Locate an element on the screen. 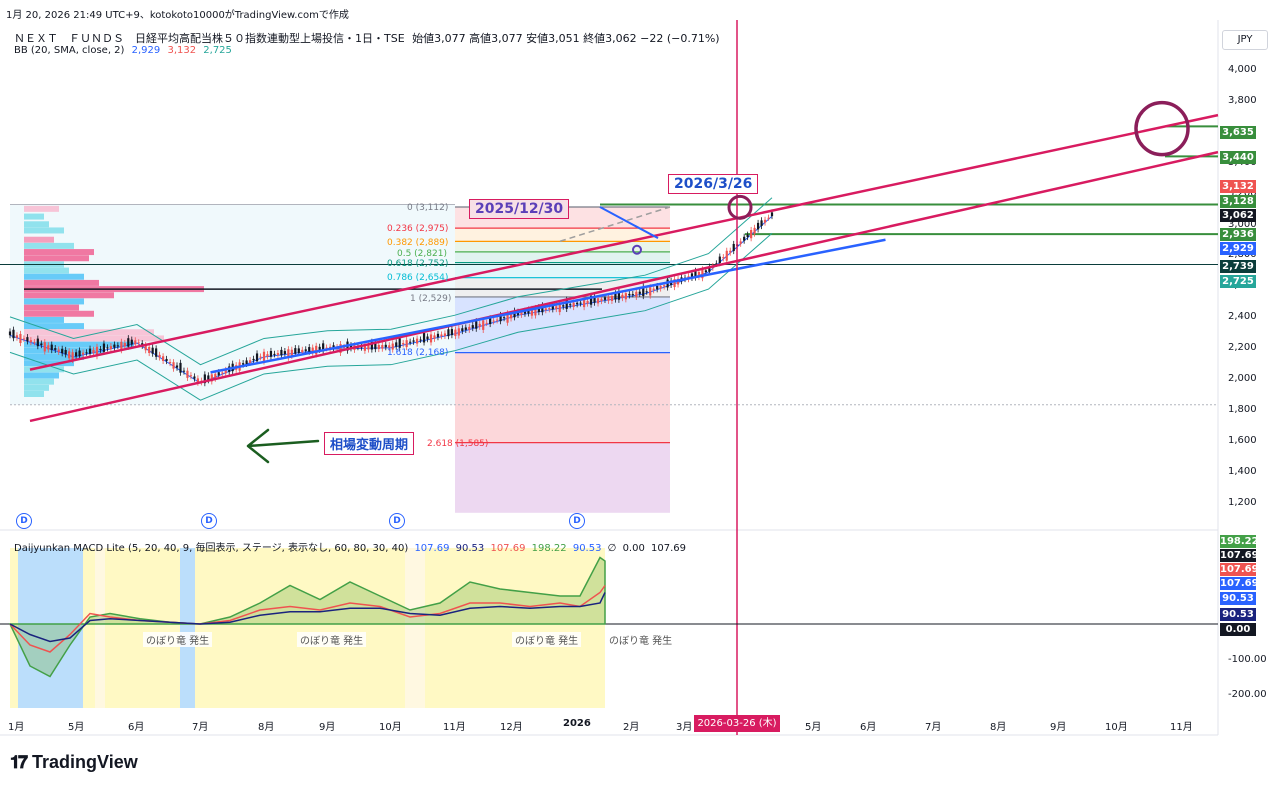 Image resolution: width=1280 pixels, height=788 pixels. bb-mid-value: 2,929 is located at coordinates (146, 50).